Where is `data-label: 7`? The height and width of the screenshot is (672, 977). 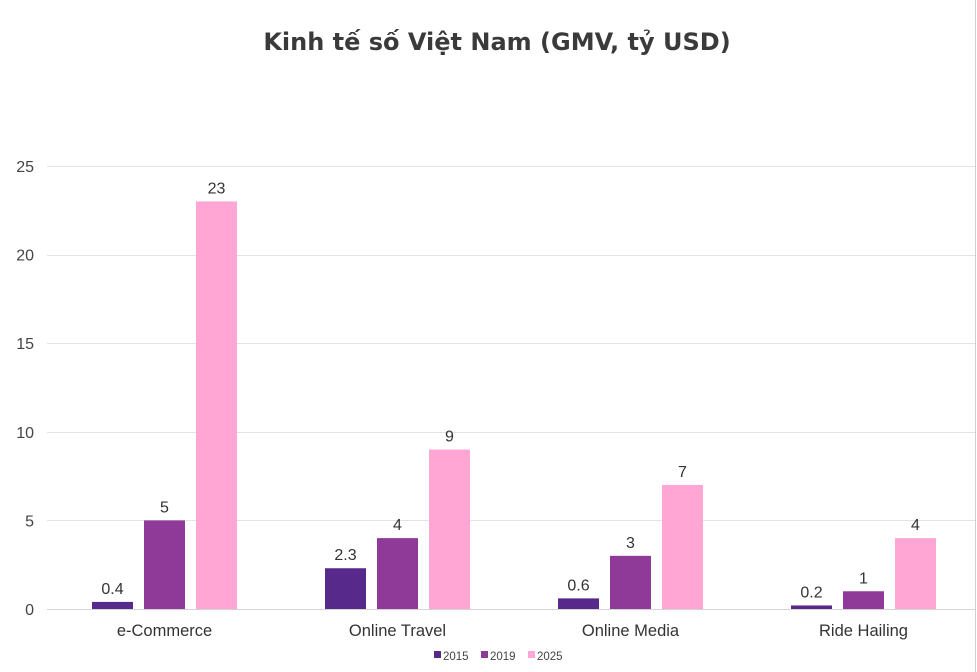 data-label: 7 is located at coordinates (682, 472).